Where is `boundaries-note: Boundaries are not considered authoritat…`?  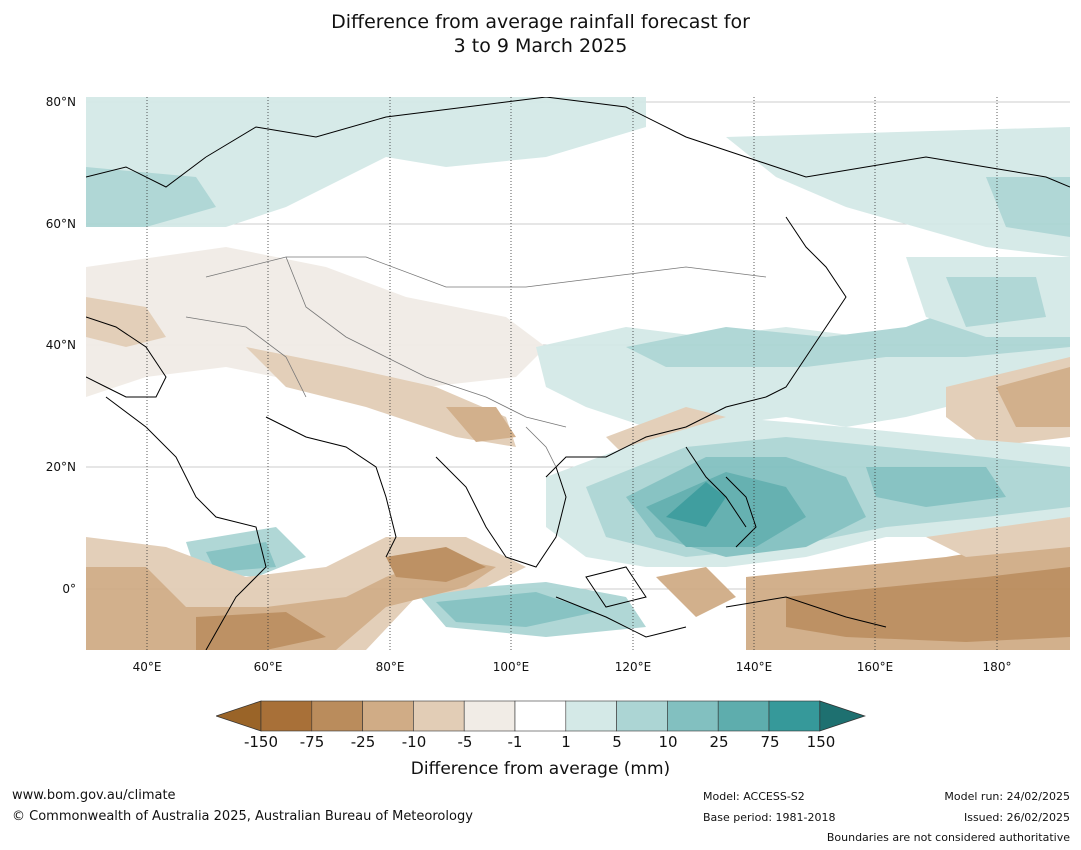
boundaries-note: Boundaries are not considered authoritat… is located at coordinates (948, 837).